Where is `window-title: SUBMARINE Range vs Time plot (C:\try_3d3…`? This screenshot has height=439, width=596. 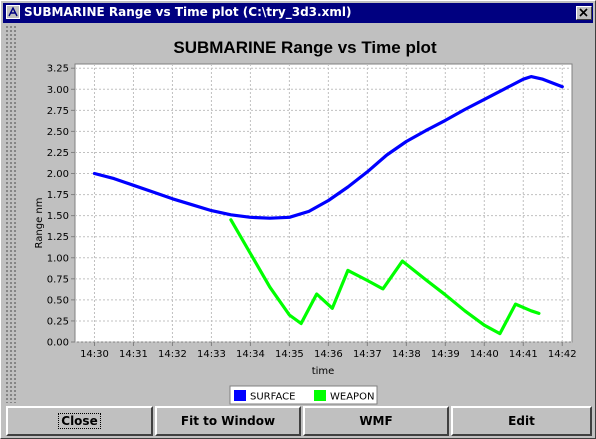 window-title: SUBMARINE Range vs Time plot (C:\try_3d3… is located at coordinates (188, 12).